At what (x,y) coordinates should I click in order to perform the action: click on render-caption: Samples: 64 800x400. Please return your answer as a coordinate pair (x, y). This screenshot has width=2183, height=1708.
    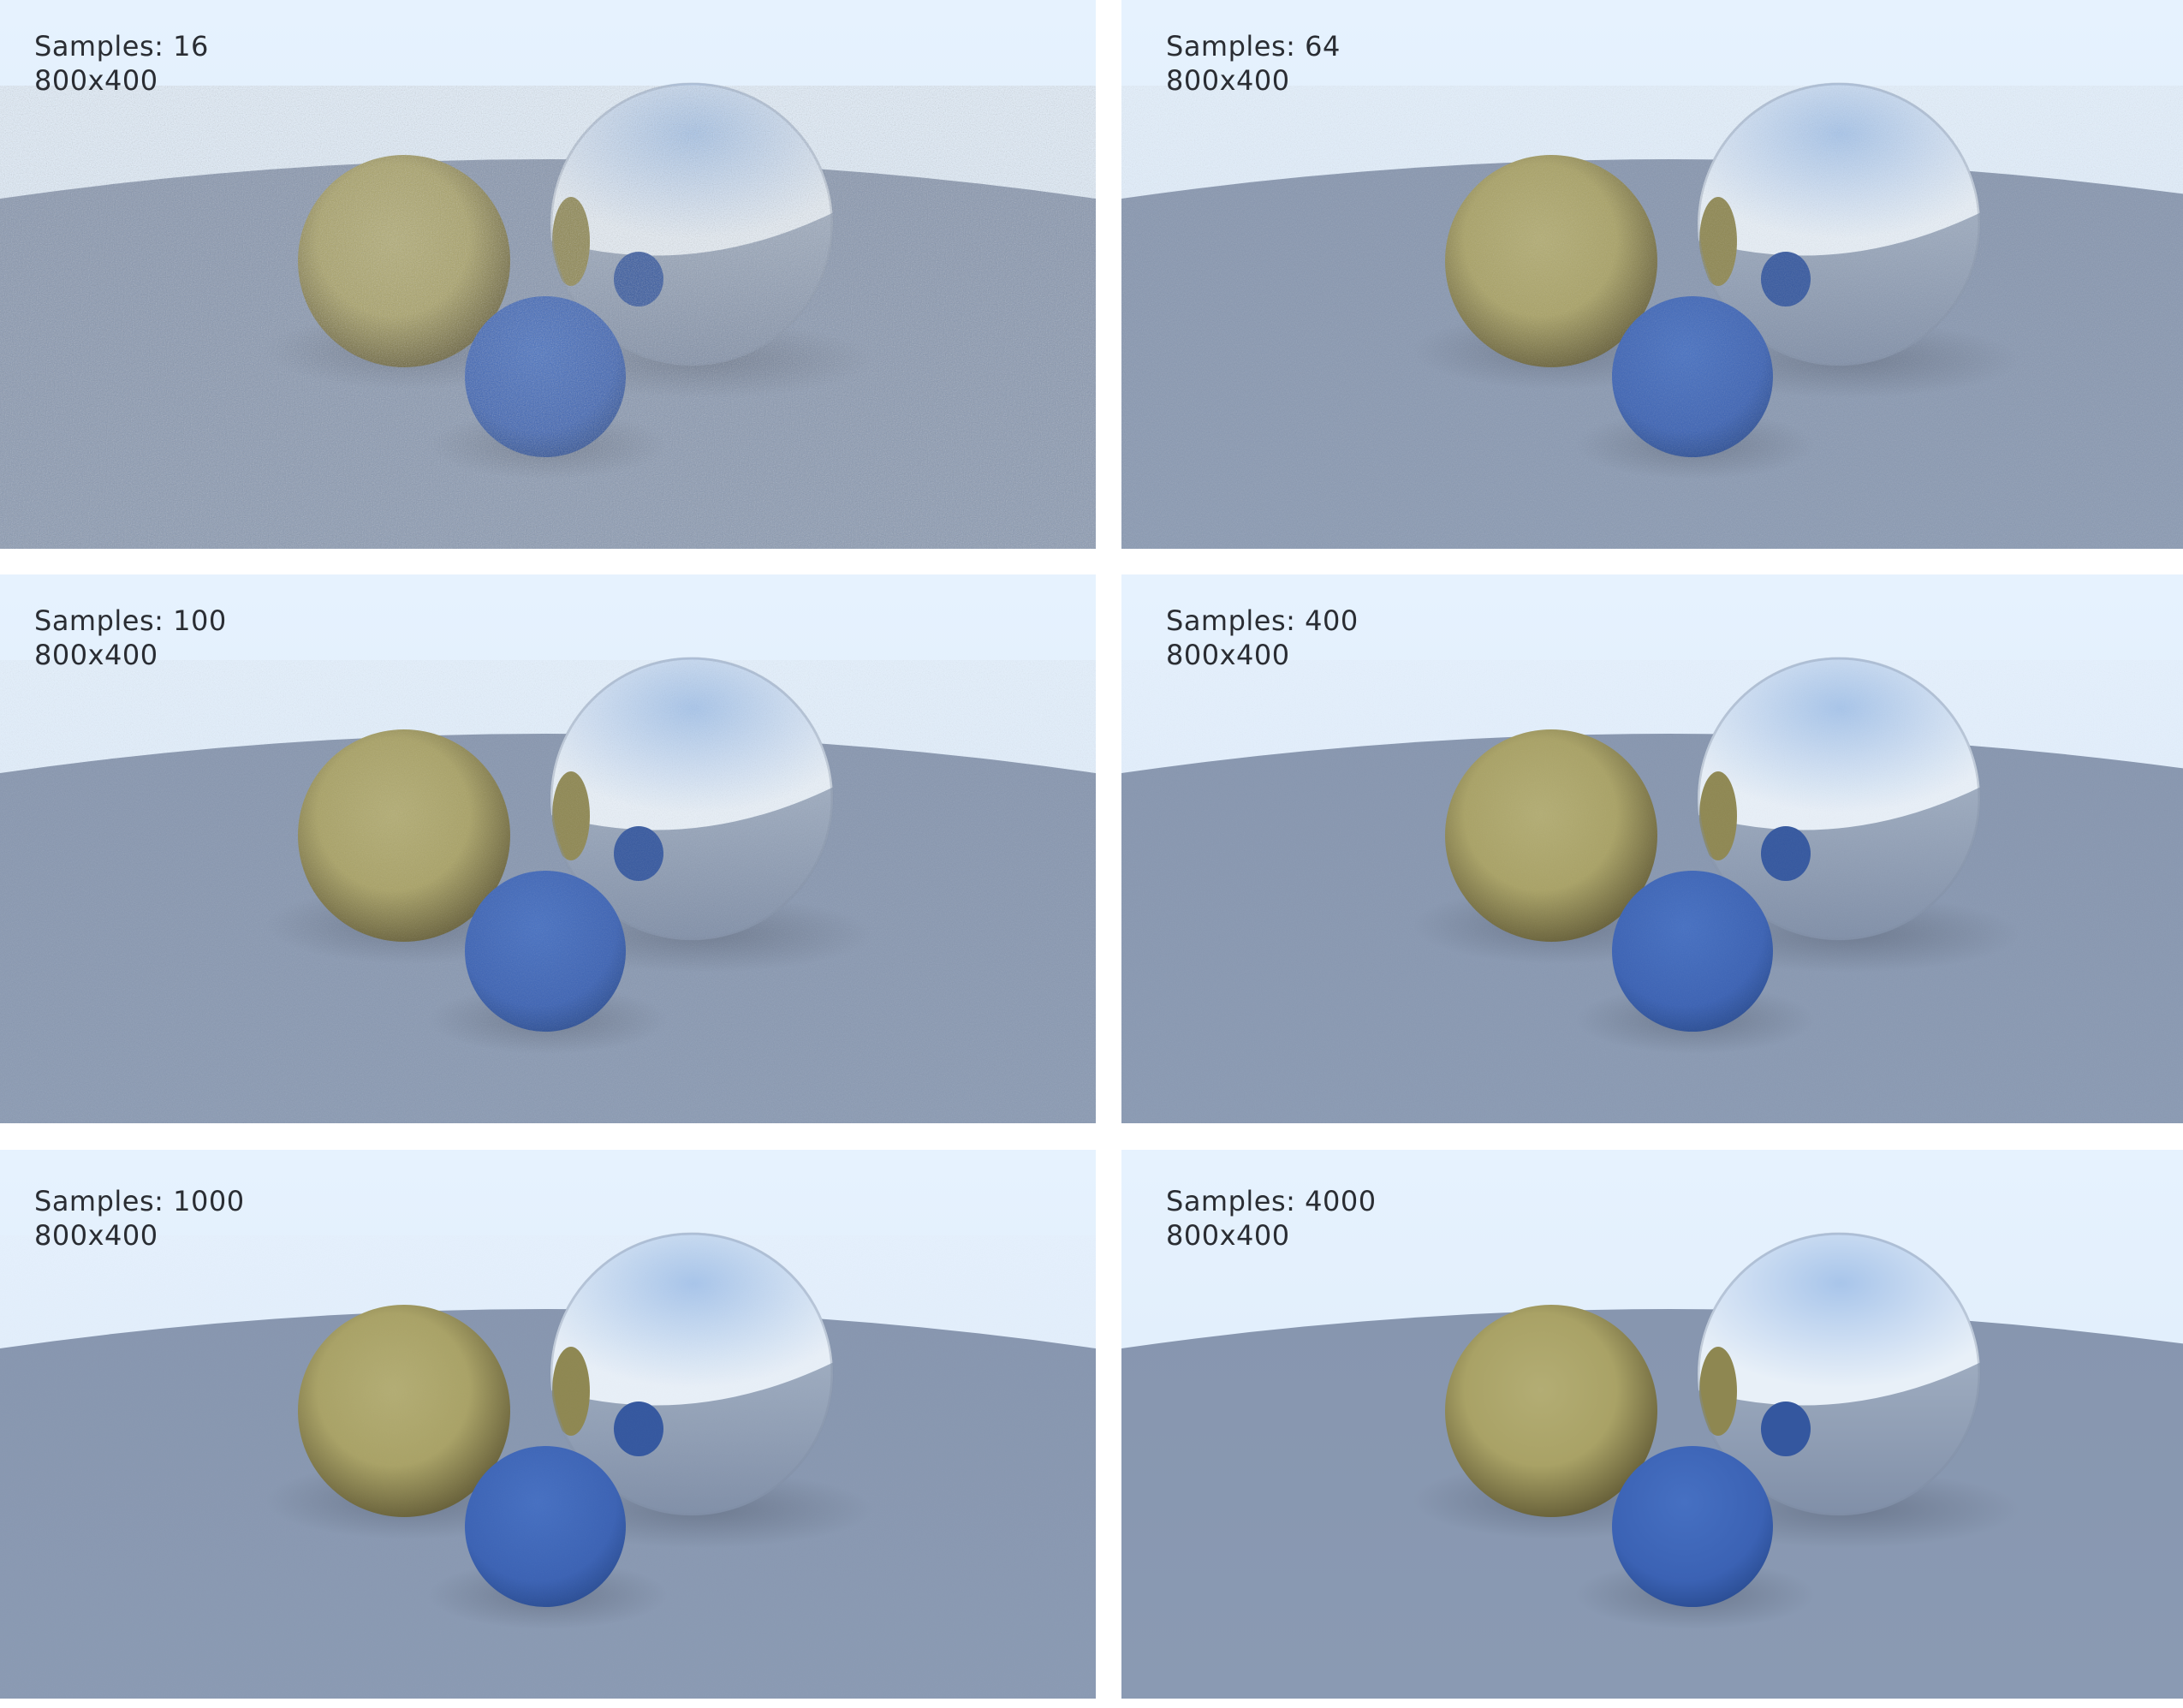
    Looking at the image, I should click on (1254, 63).